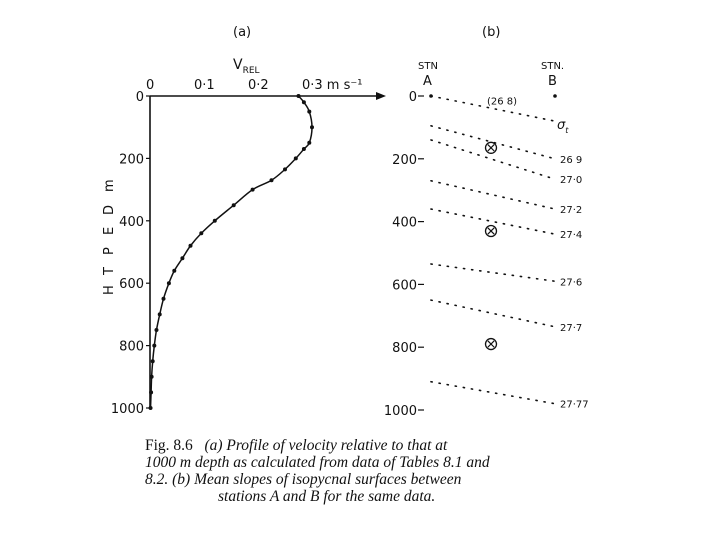 The width and height of the screenshot is (720, 540). What do you see at coordinates (404, 285) in the screenshot?
I see `depth-tick-label: 600` at bounding box center [404, 285].